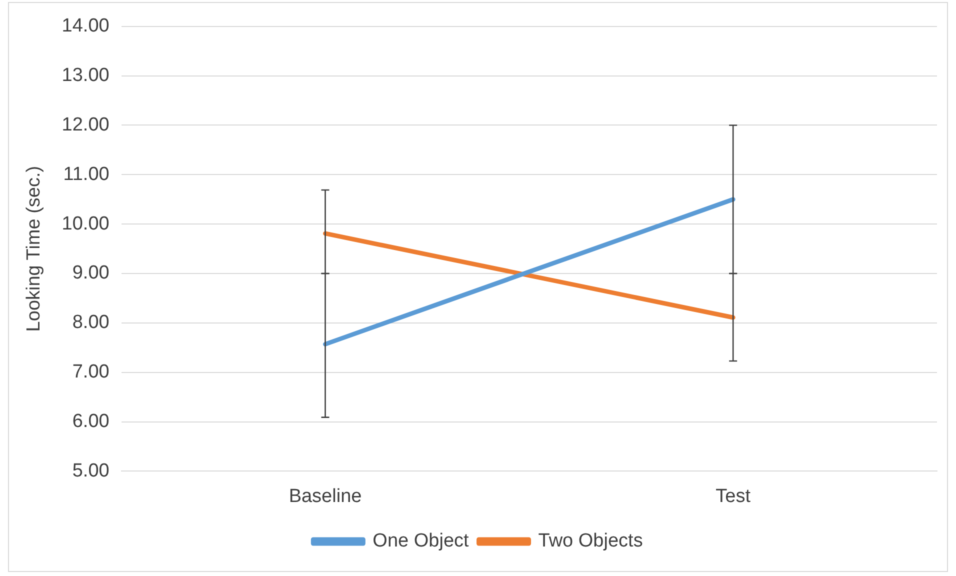 This screenshot has height=576, width=956. I want to click on y-tick-label: 14.00, so click(86, 26).